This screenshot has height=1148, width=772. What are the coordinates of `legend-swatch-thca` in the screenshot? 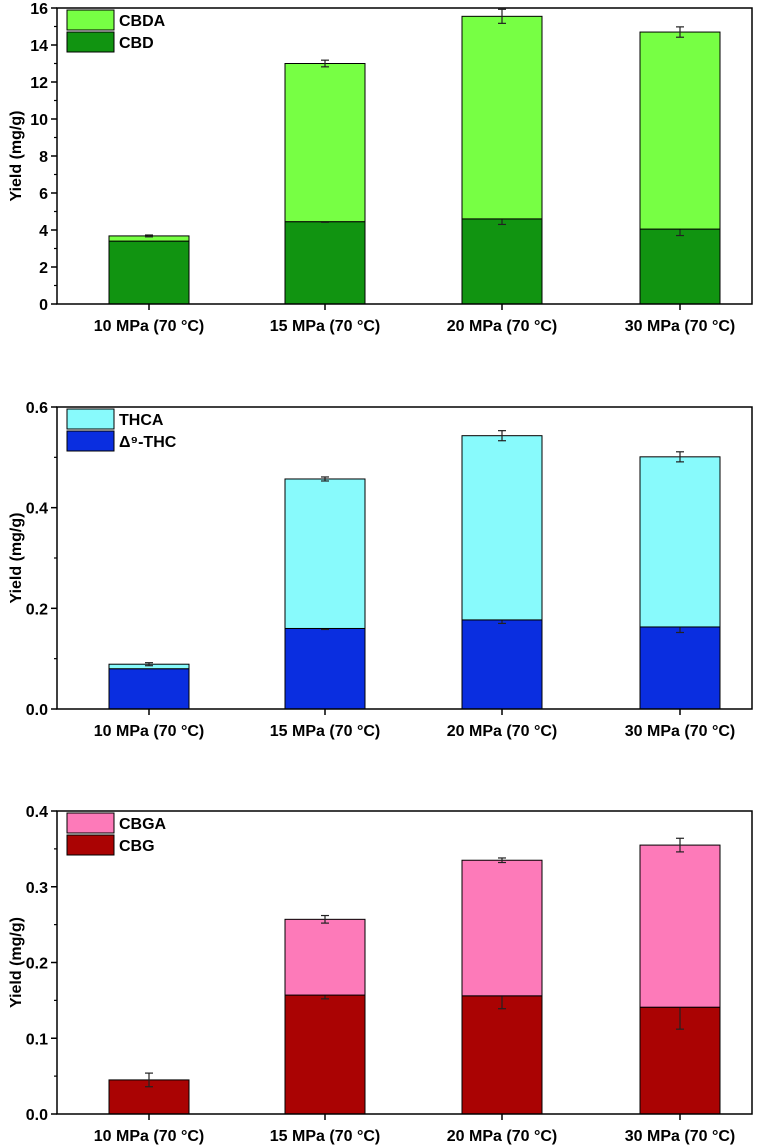 It's located at (90, 419).